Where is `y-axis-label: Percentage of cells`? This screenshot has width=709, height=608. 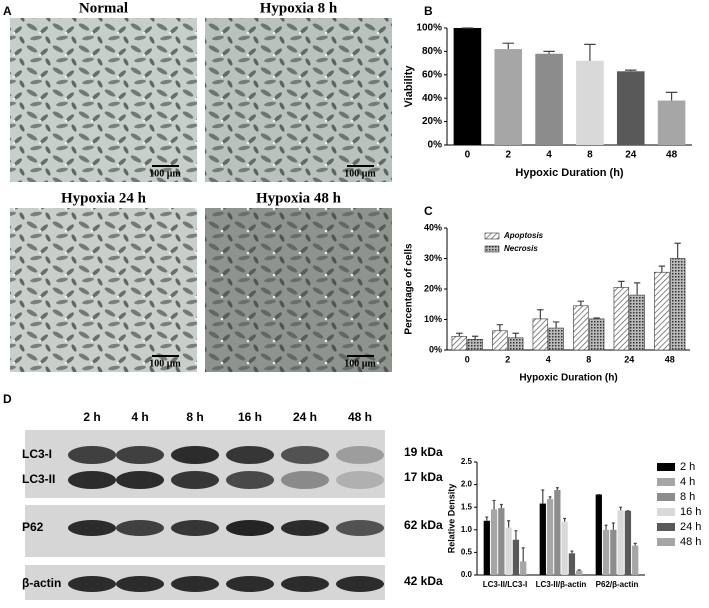
y-axis-label: Percentage of cells is located at coordinates (409, 289).